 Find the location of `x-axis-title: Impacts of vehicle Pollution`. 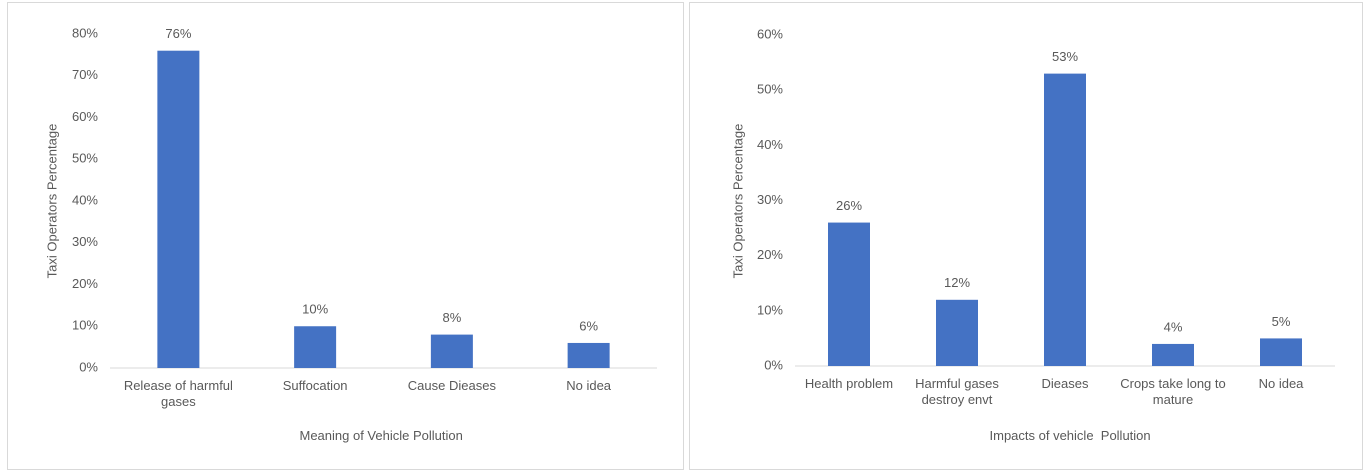

x-axis-title: Impacts of vehicle Pollution is located at coordinates (1070, 435).